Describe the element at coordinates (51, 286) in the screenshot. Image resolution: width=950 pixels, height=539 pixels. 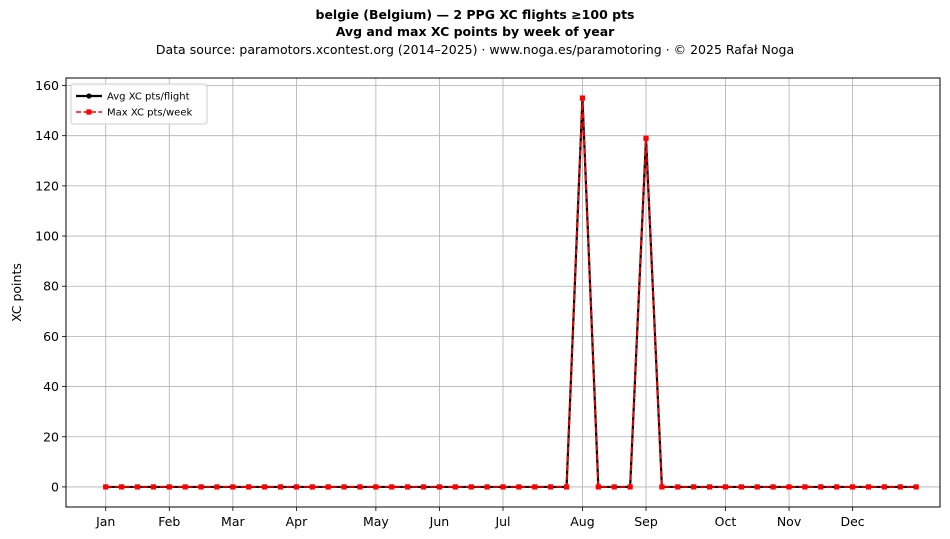
I see `y-tick-label: 80` at that location.